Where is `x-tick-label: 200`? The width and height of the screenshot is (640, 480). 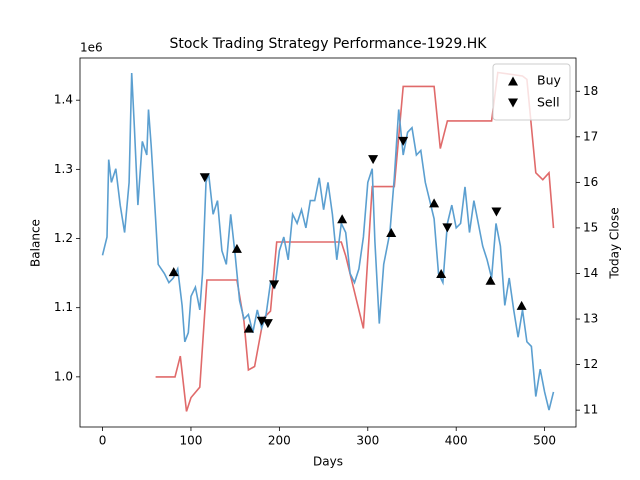 x-tick-label: 200 is located at coordinates (279, 441).